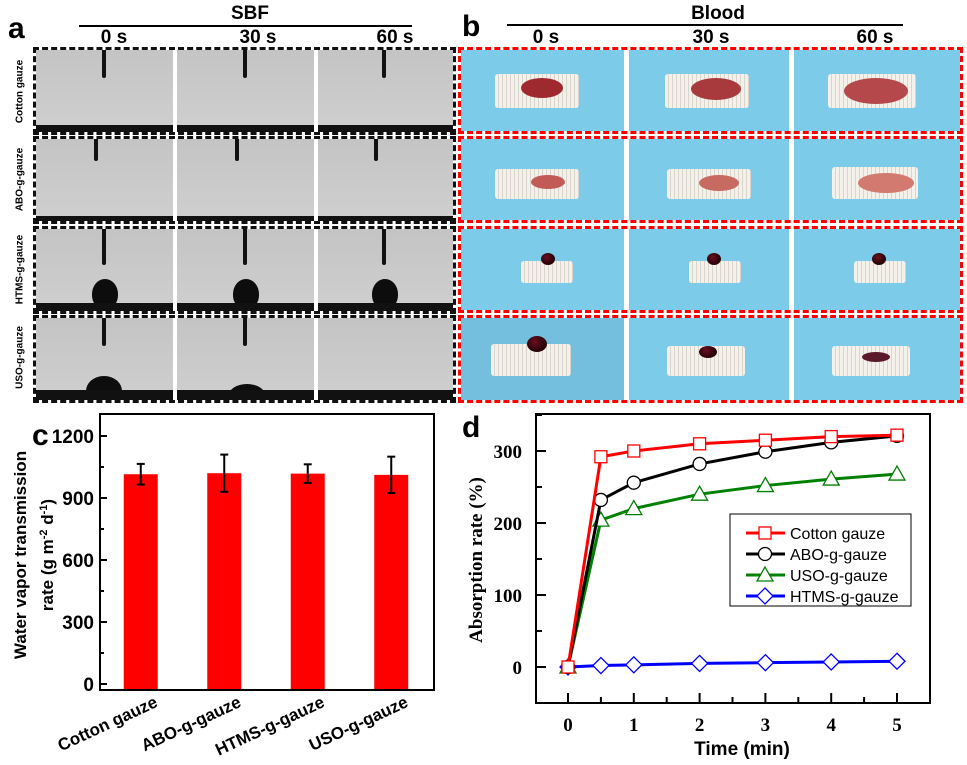 The height and width of the screenshot is (765, 967). Describe the element at coordinates (476, 560) in the screenshot. I see `chart-d-ylabel: Absorption rate (%)` at that location.